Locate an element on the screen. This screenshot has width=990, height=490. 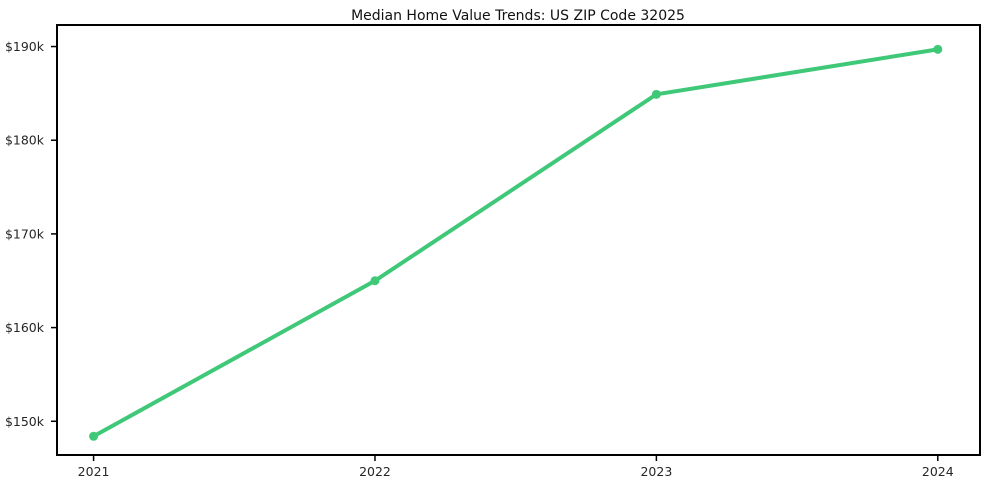
y-axis-tick-label: $150k is located at coordinates (25, 421).